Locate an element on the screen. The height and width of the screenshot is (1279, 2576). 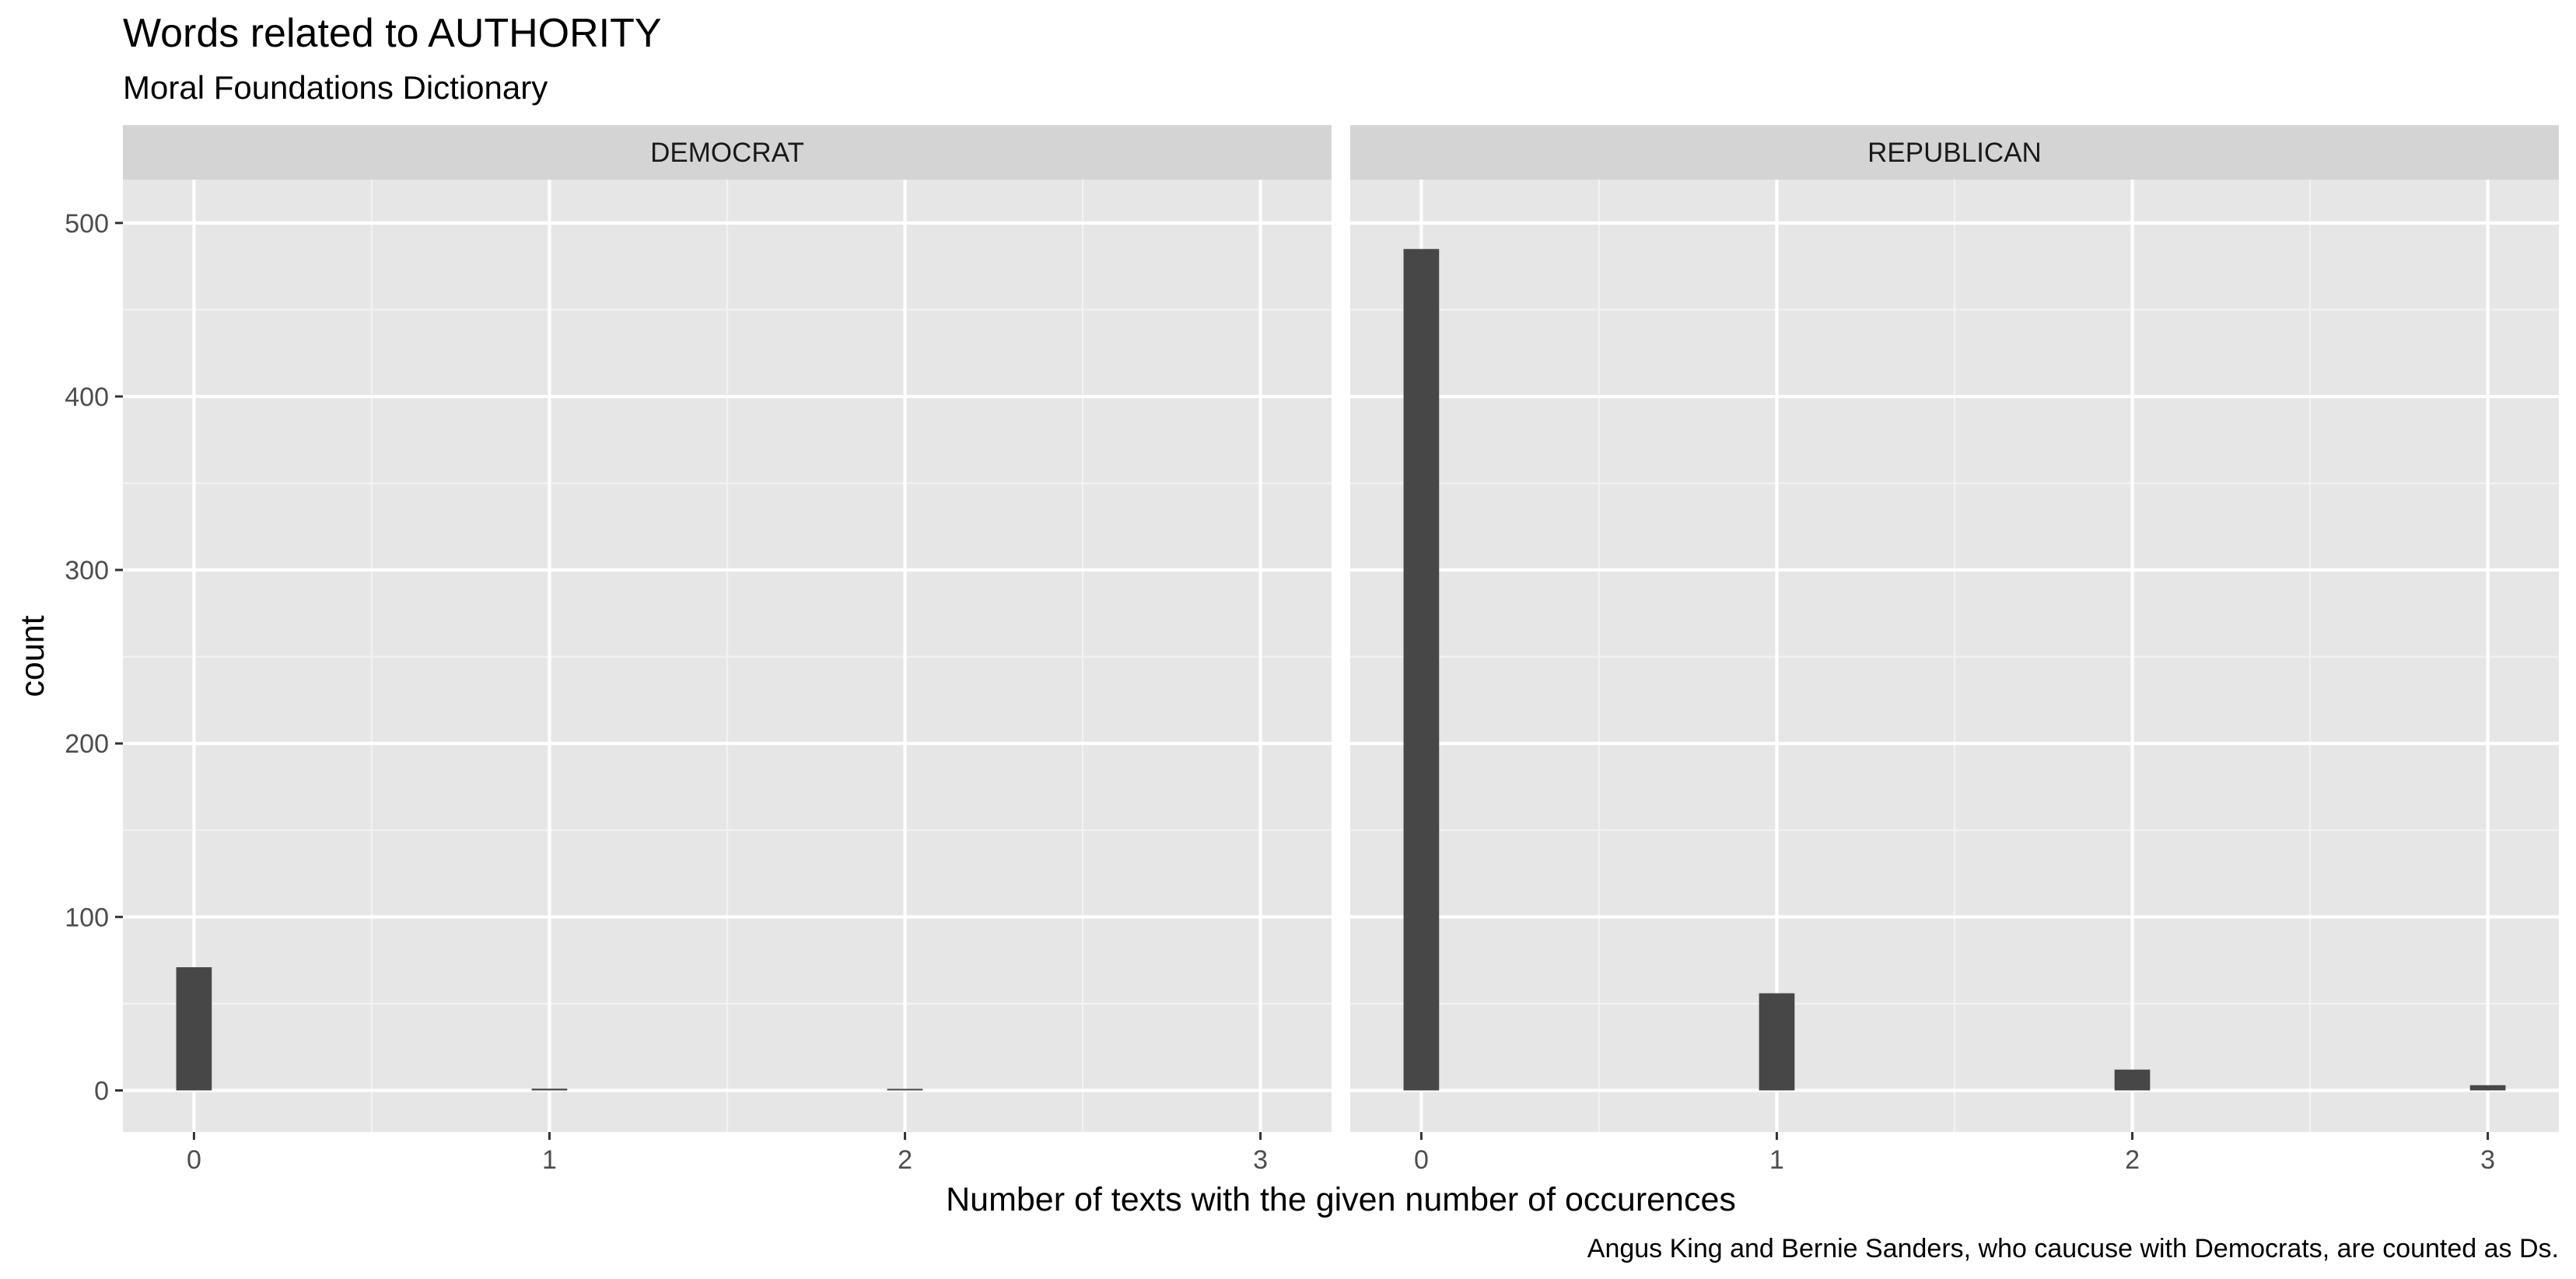
y-axis-label: count is located at coordinates (33, 656).